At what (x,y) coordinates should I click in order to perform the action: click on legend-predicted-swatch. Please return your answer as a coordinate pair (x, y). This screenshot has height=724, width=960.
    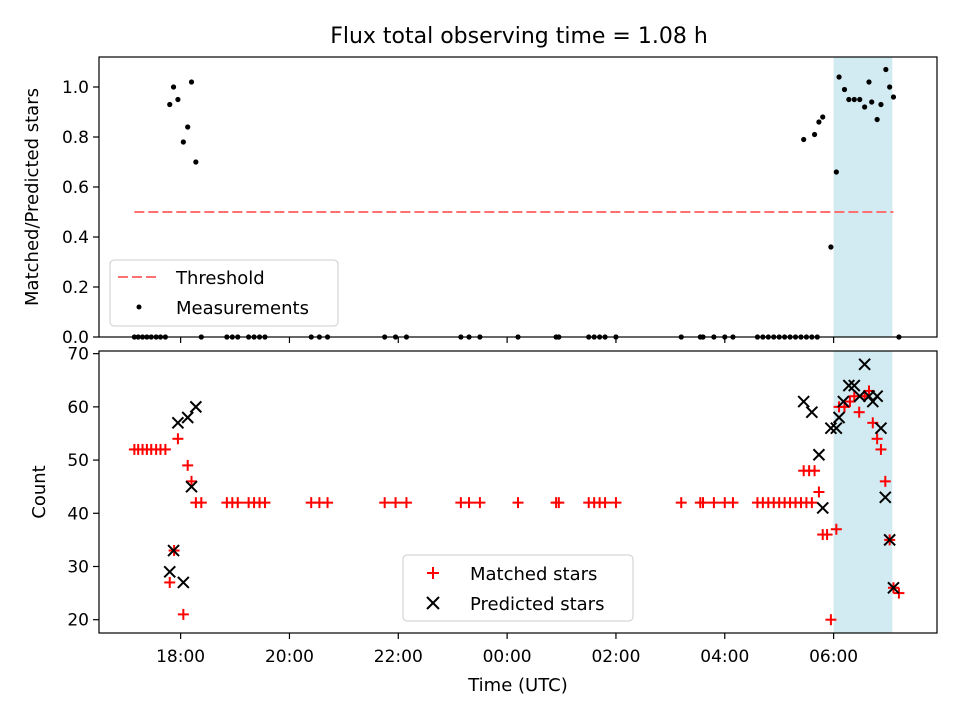
    Looking at the image, I should click on (433, 603).